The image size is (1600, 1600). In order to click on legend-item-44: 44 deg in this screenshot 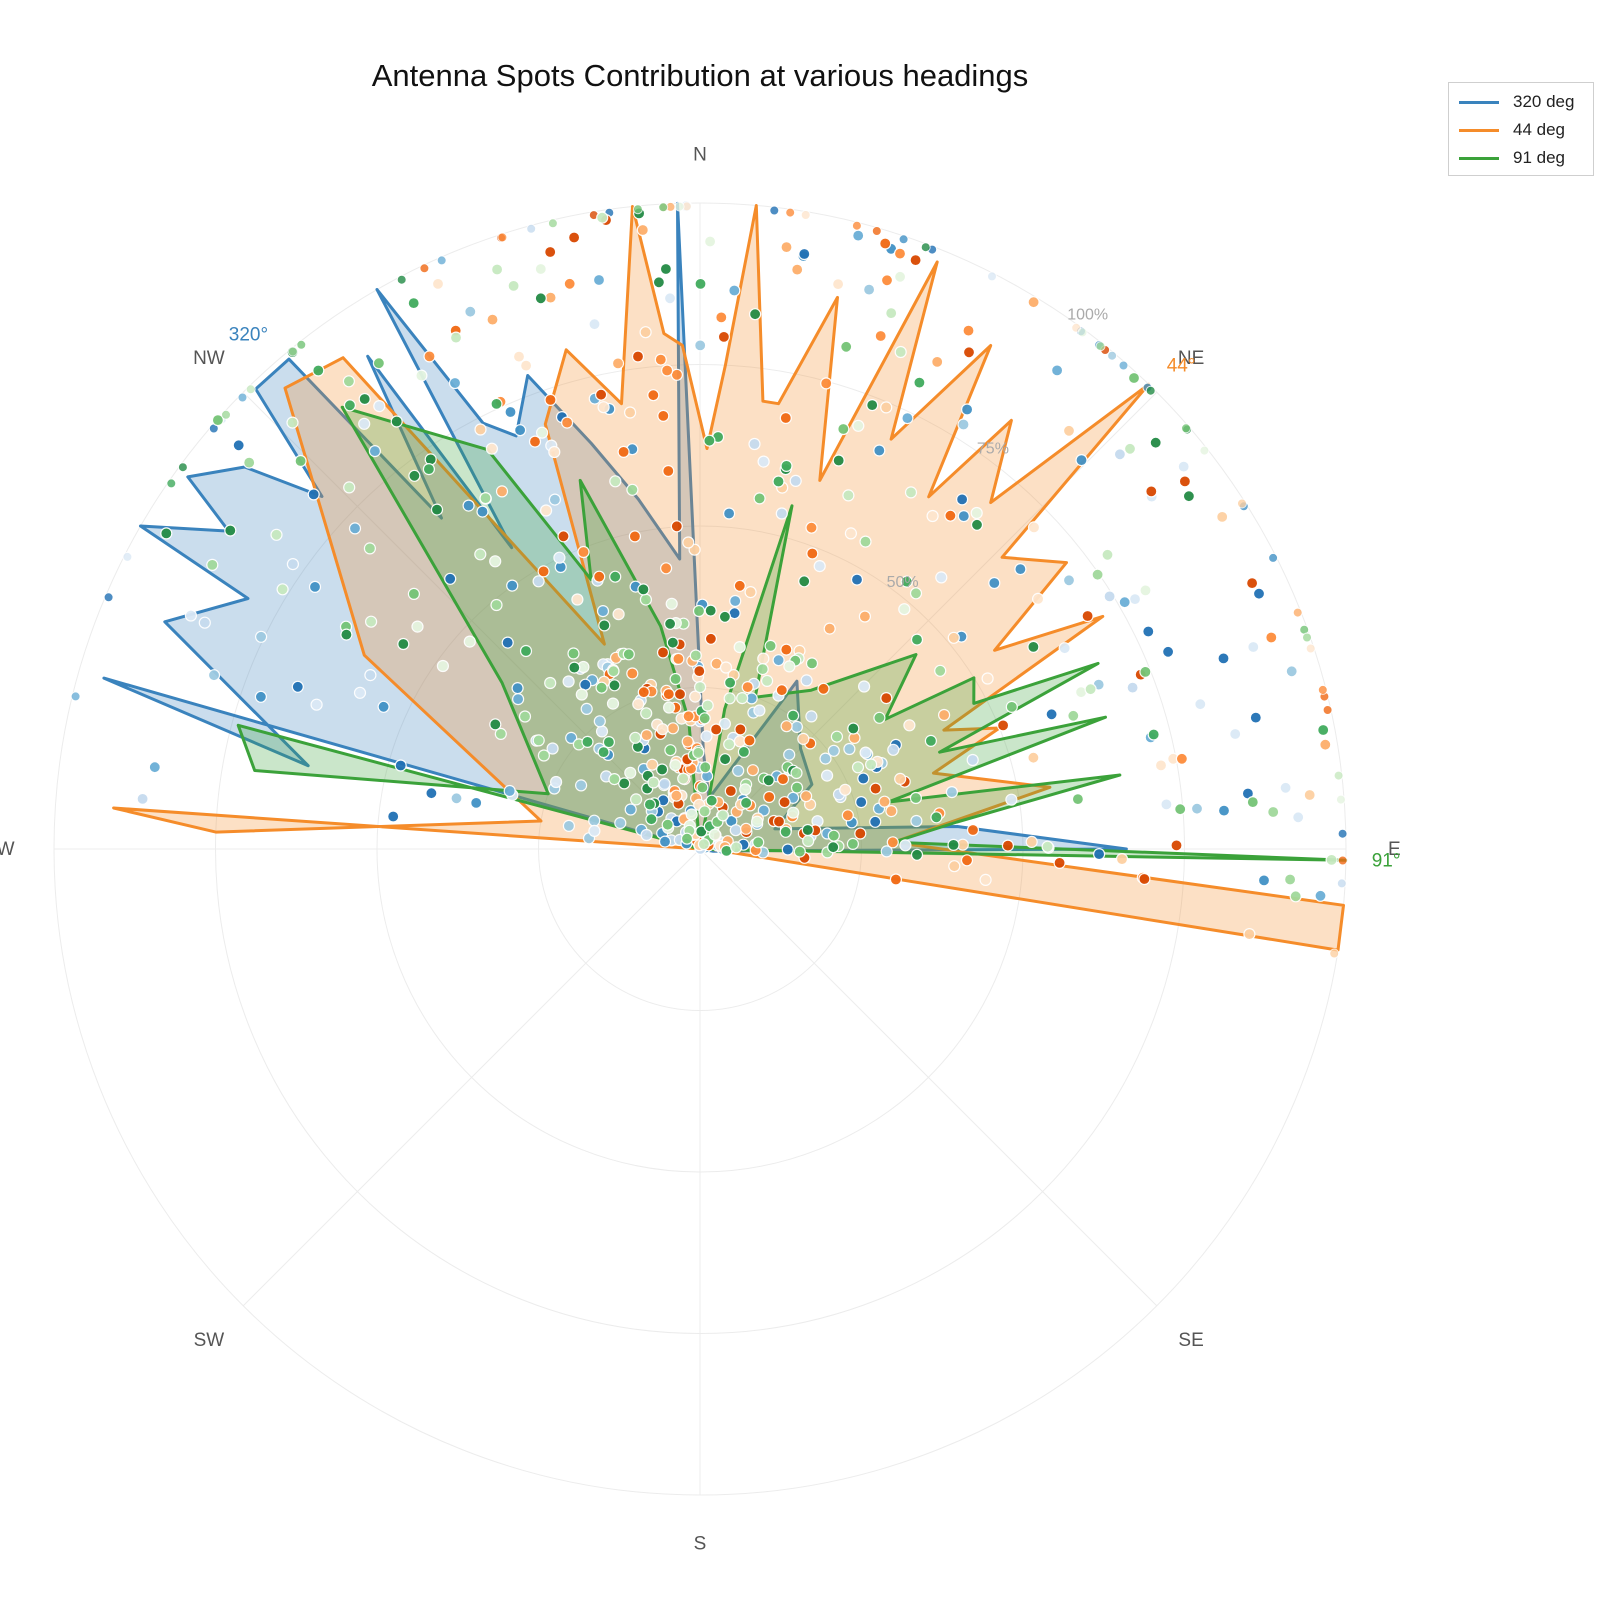, I will do `click(1512, 130)`.